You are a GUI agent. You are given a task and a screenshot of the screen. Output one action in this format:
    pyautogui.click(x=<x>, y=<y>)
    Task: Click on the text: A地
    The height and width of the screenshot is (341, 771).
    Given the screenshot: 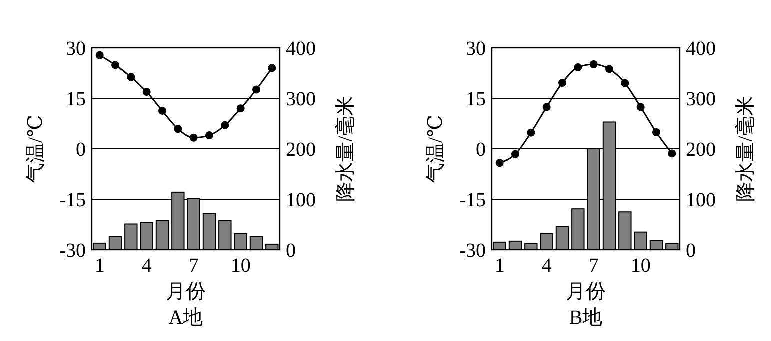 What is the action you would take?
    pyautogui.click(x=186, y=318)
    